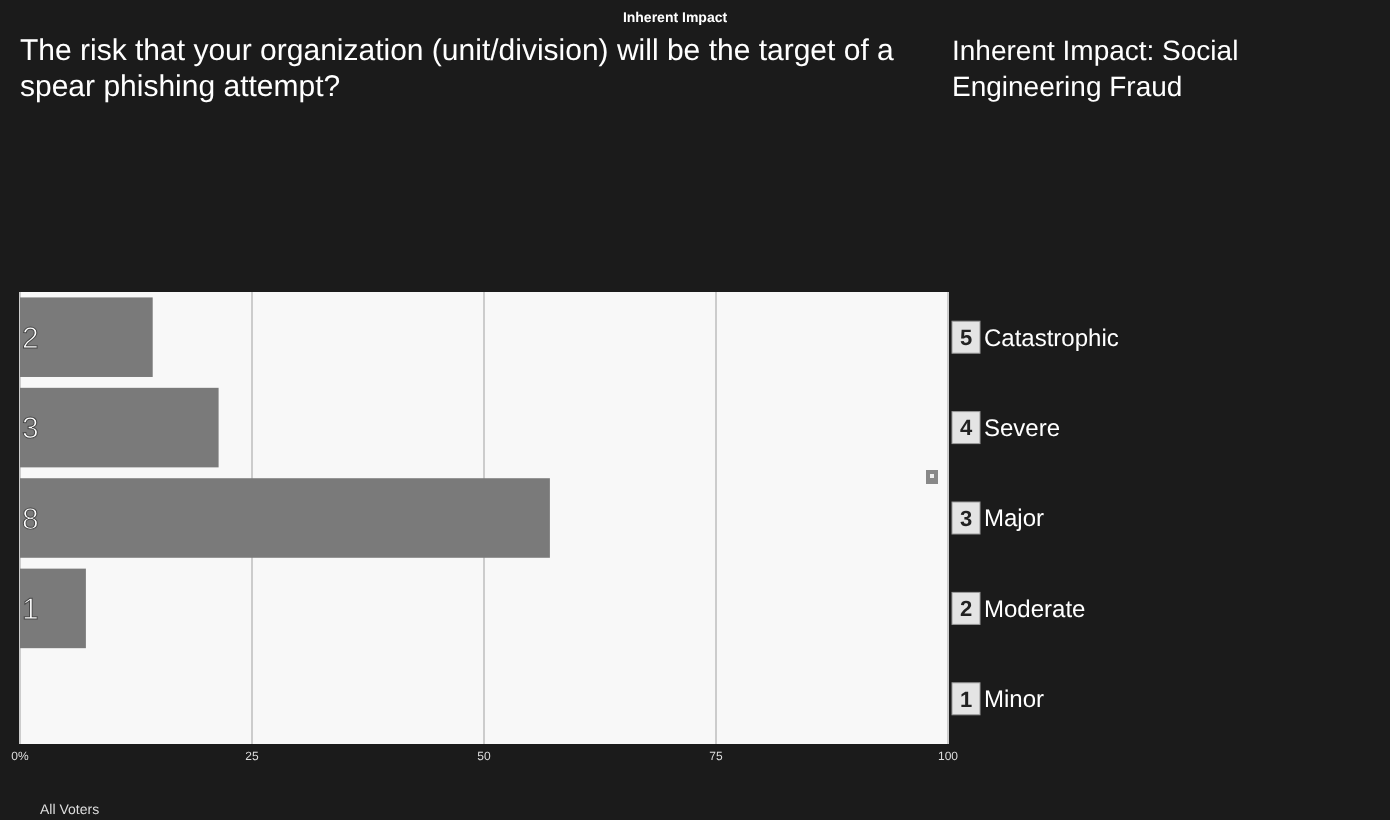 The width and height of the screenshot is (1390, 820). I want to click on text: Inherent Impact: Social Engineering Fraud, so click(1095, 68).